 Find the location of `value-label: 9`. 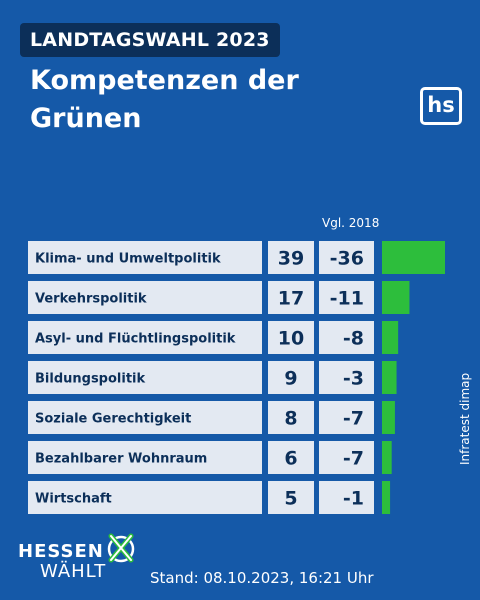

value-label: 9 is located at coordinates (290, 379).